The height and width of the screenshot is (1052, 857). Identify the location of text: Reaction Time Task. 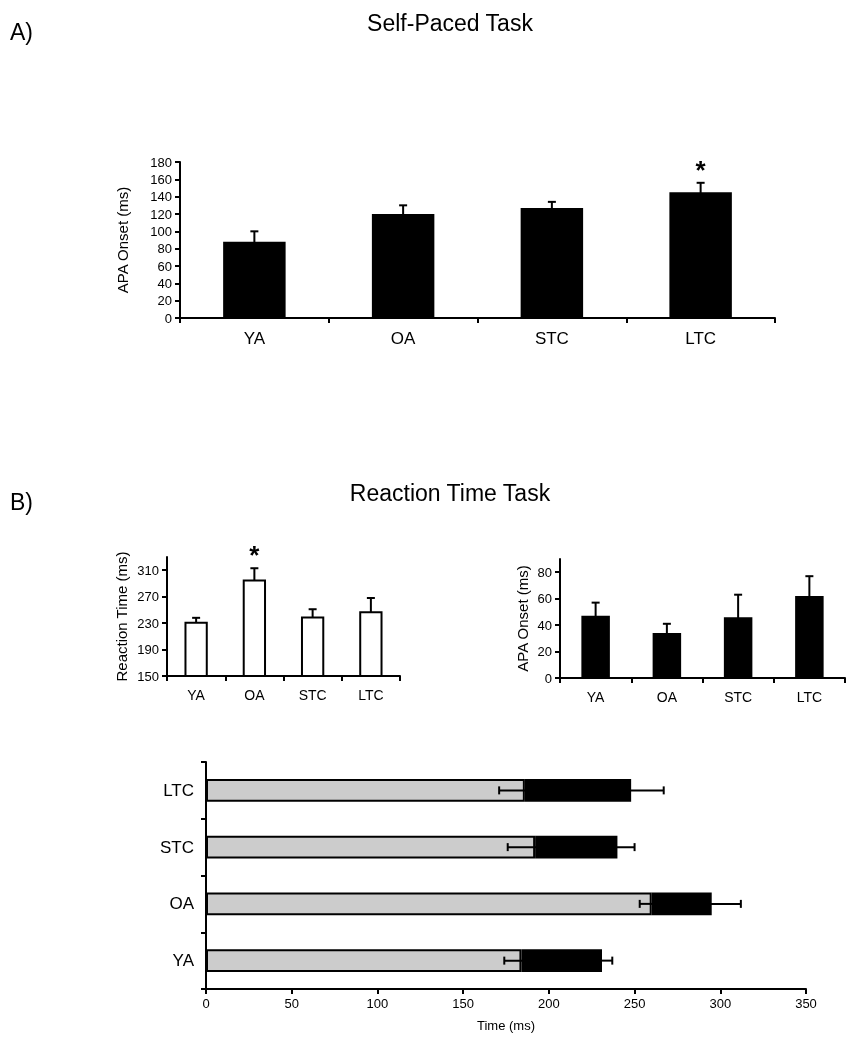
(450, 492).